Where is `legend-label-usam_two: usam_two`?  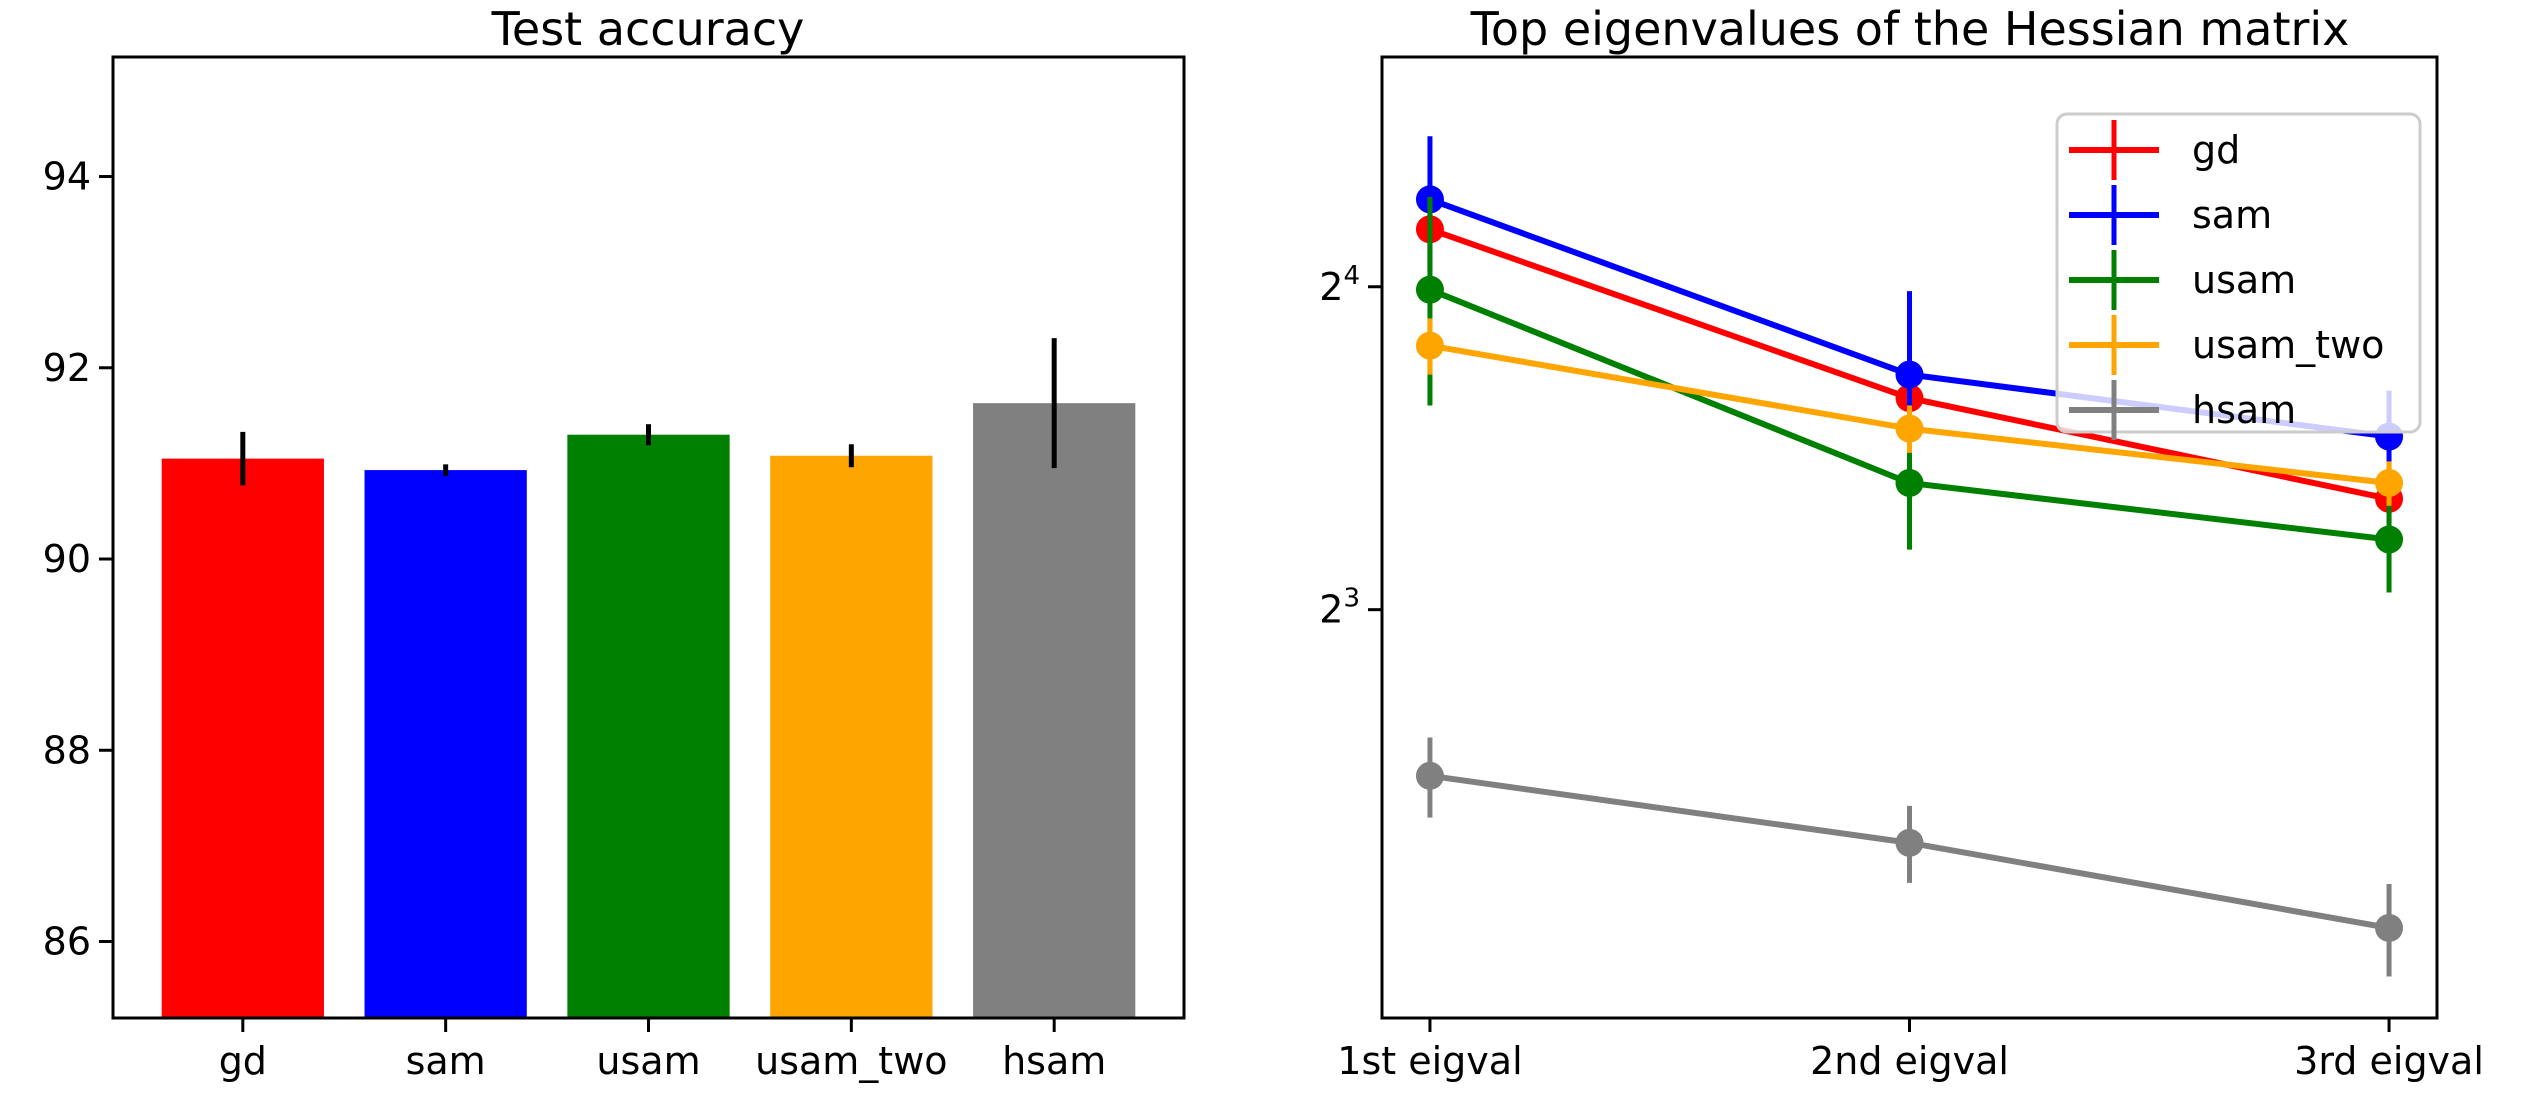
legend-label-usam_two: usam_two is located at coordinates (2288, 345).